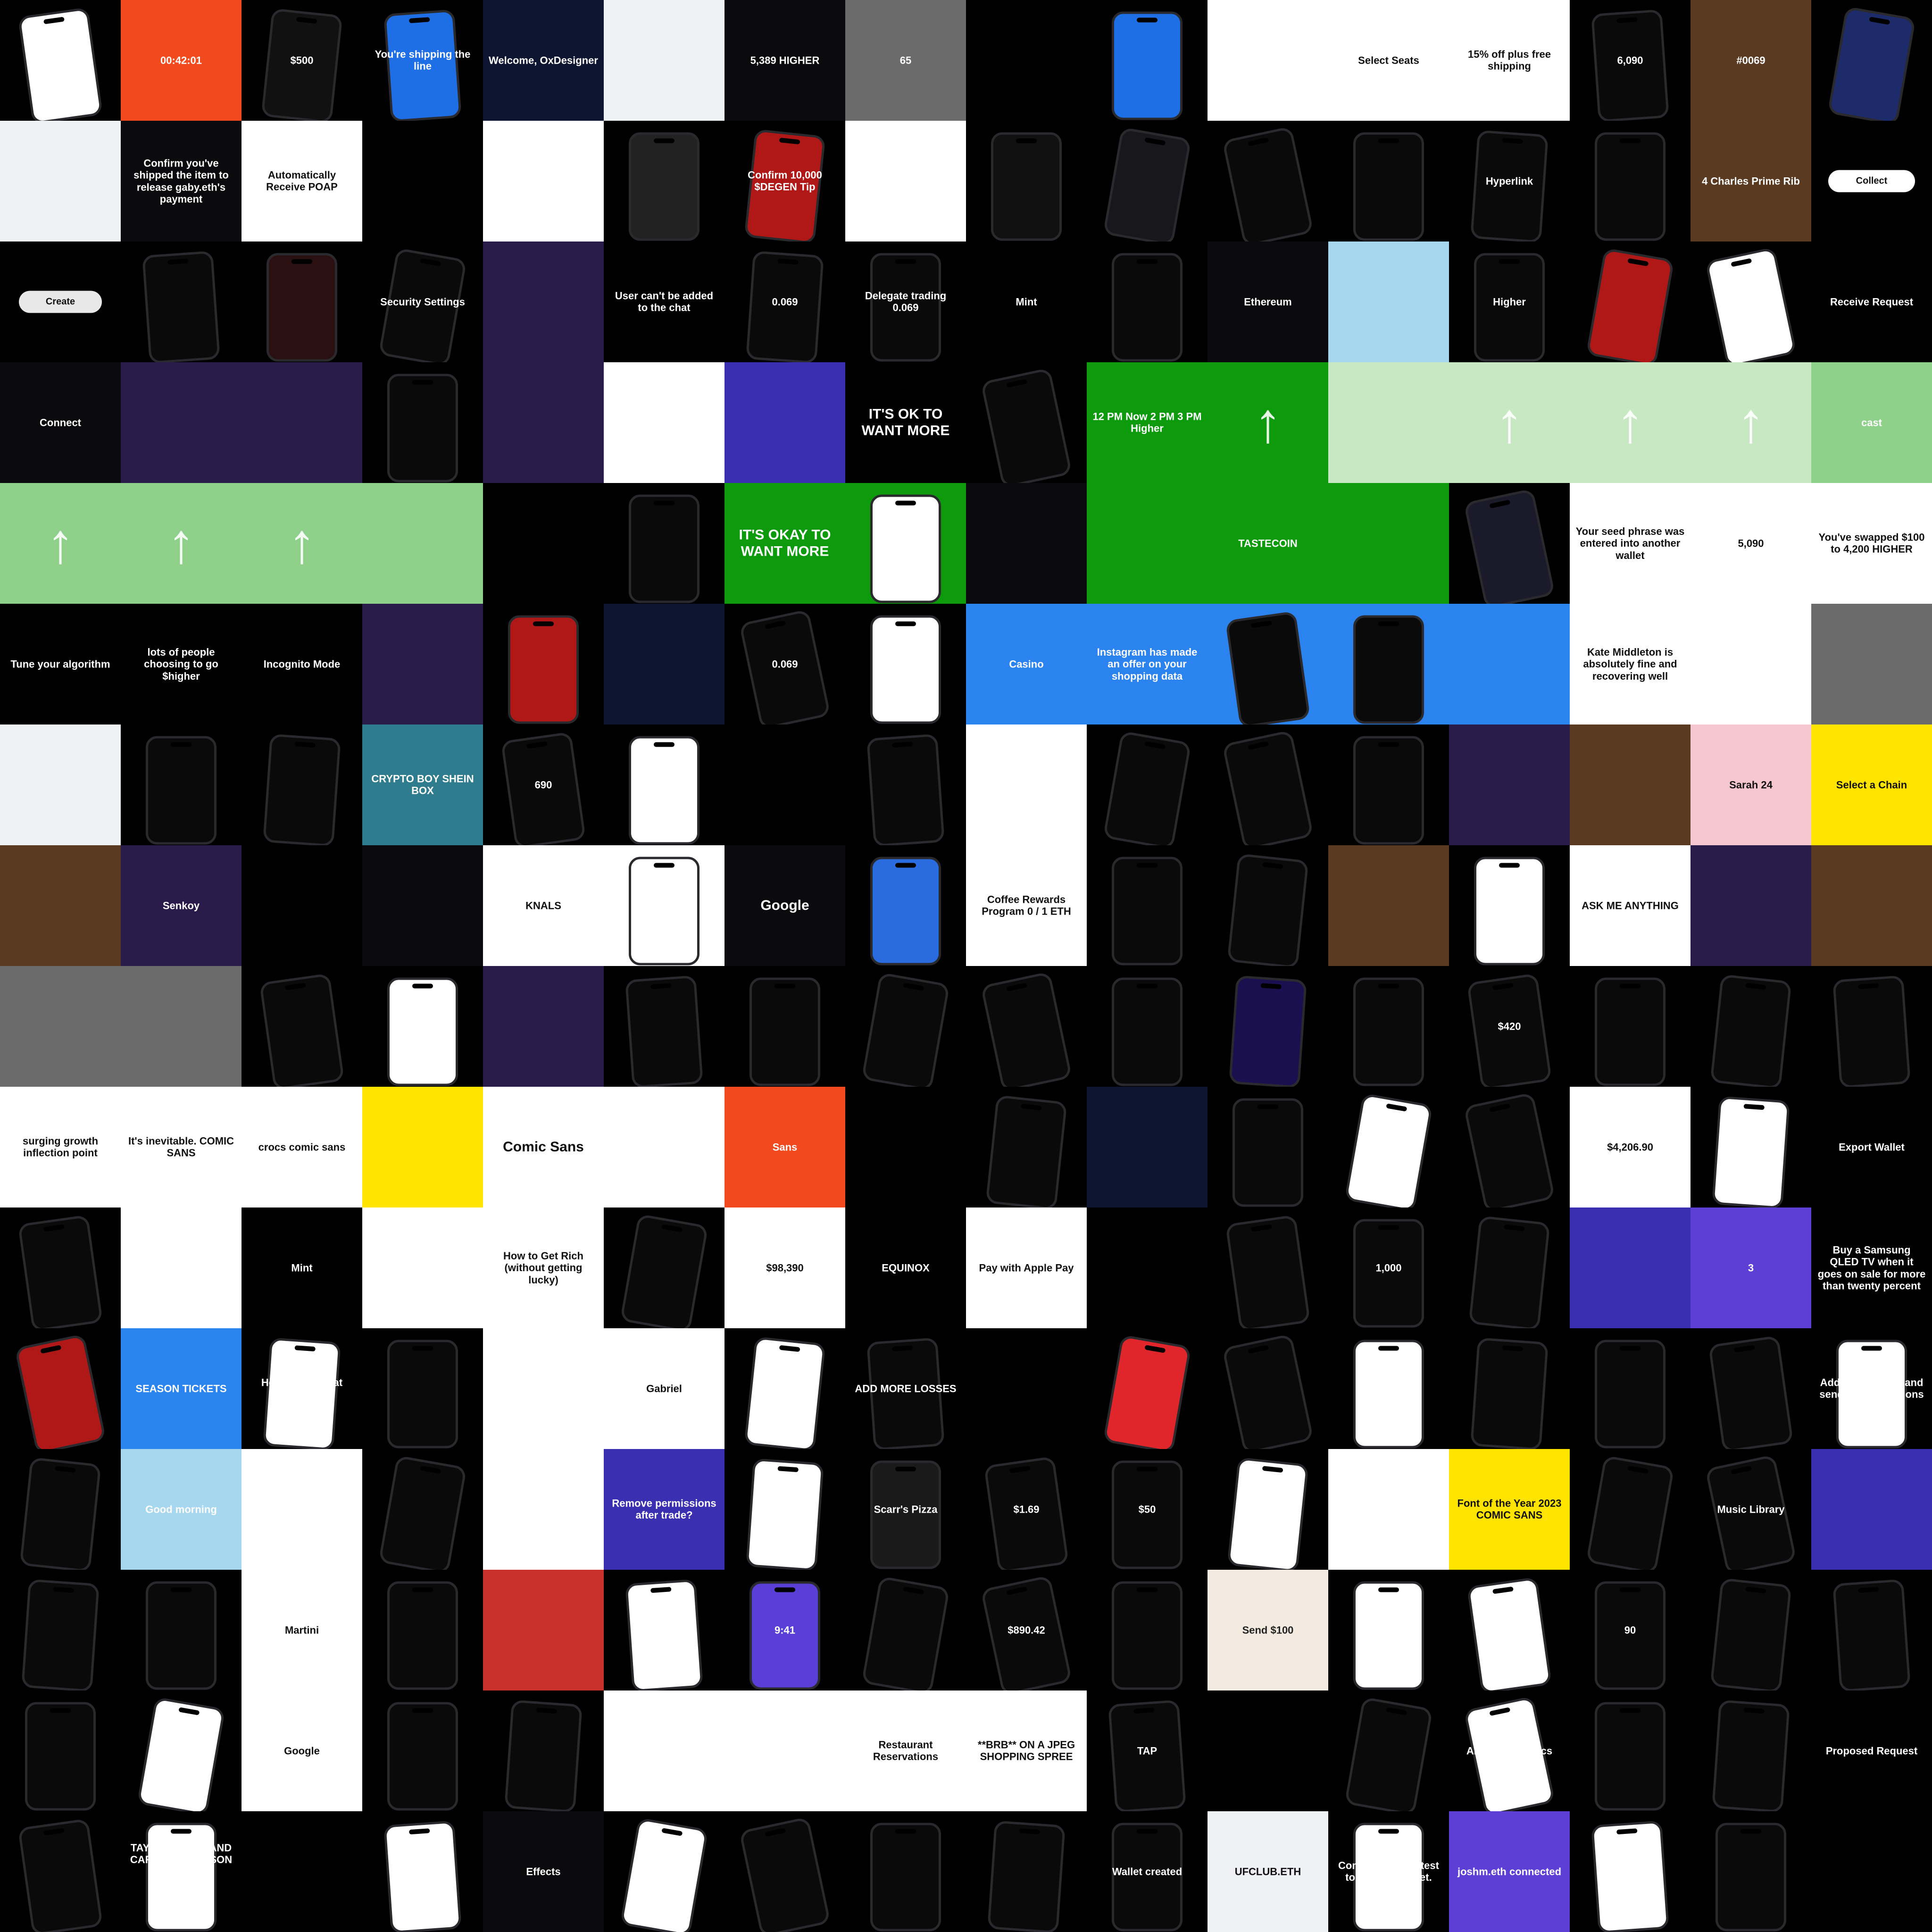 Image resolution: width=1932 pixels, height=1932 pixels. I want to click on tile-caption: $1.69, so click(1027, 1510).